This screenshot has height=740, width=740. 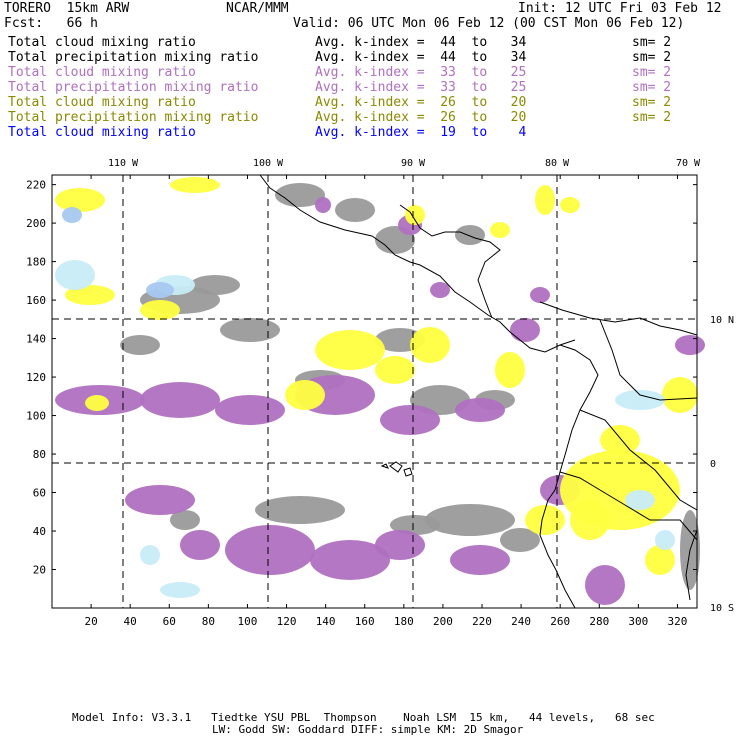 I want to click on x-tick-label-5: 120, so click(x=287, y=621).